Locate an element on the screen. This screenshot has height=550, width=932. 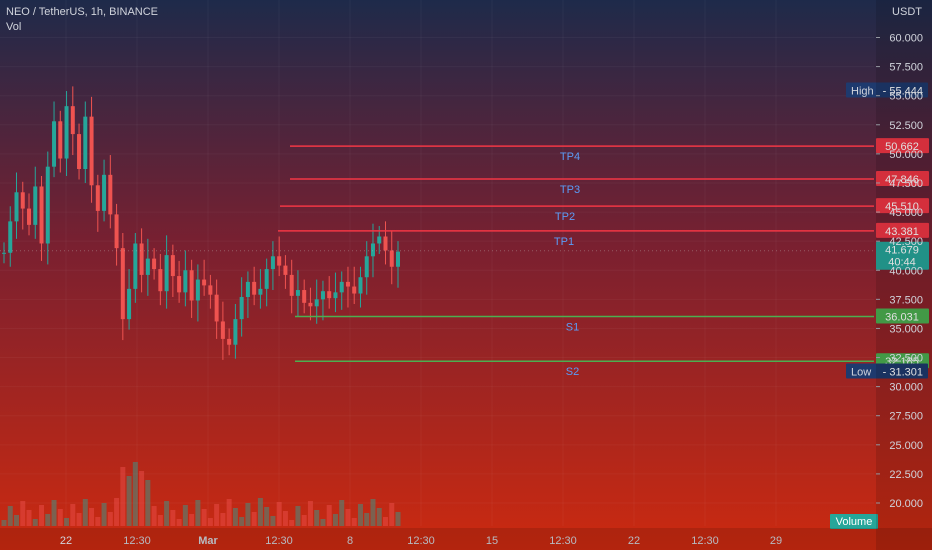
y-tick-label: 57.500 is located at coordinates (906, 68).